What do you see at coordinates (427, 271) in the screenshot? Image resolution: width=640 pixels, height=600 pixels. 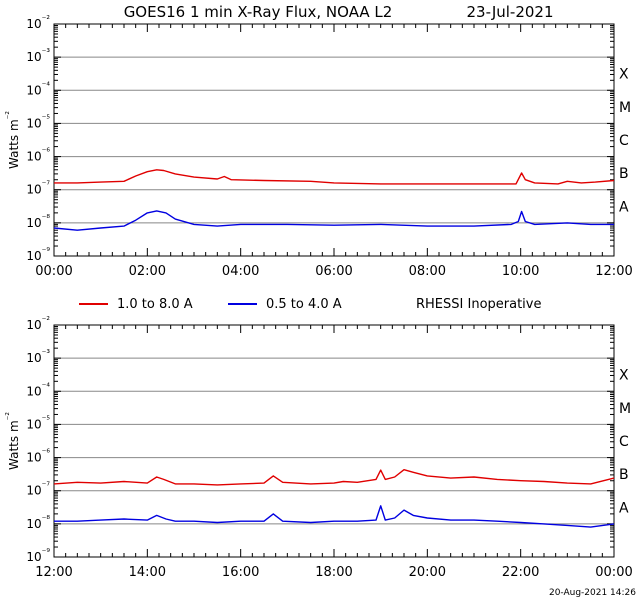 I see `x-tick-label: 08:00` at bounding box center [427, 271].